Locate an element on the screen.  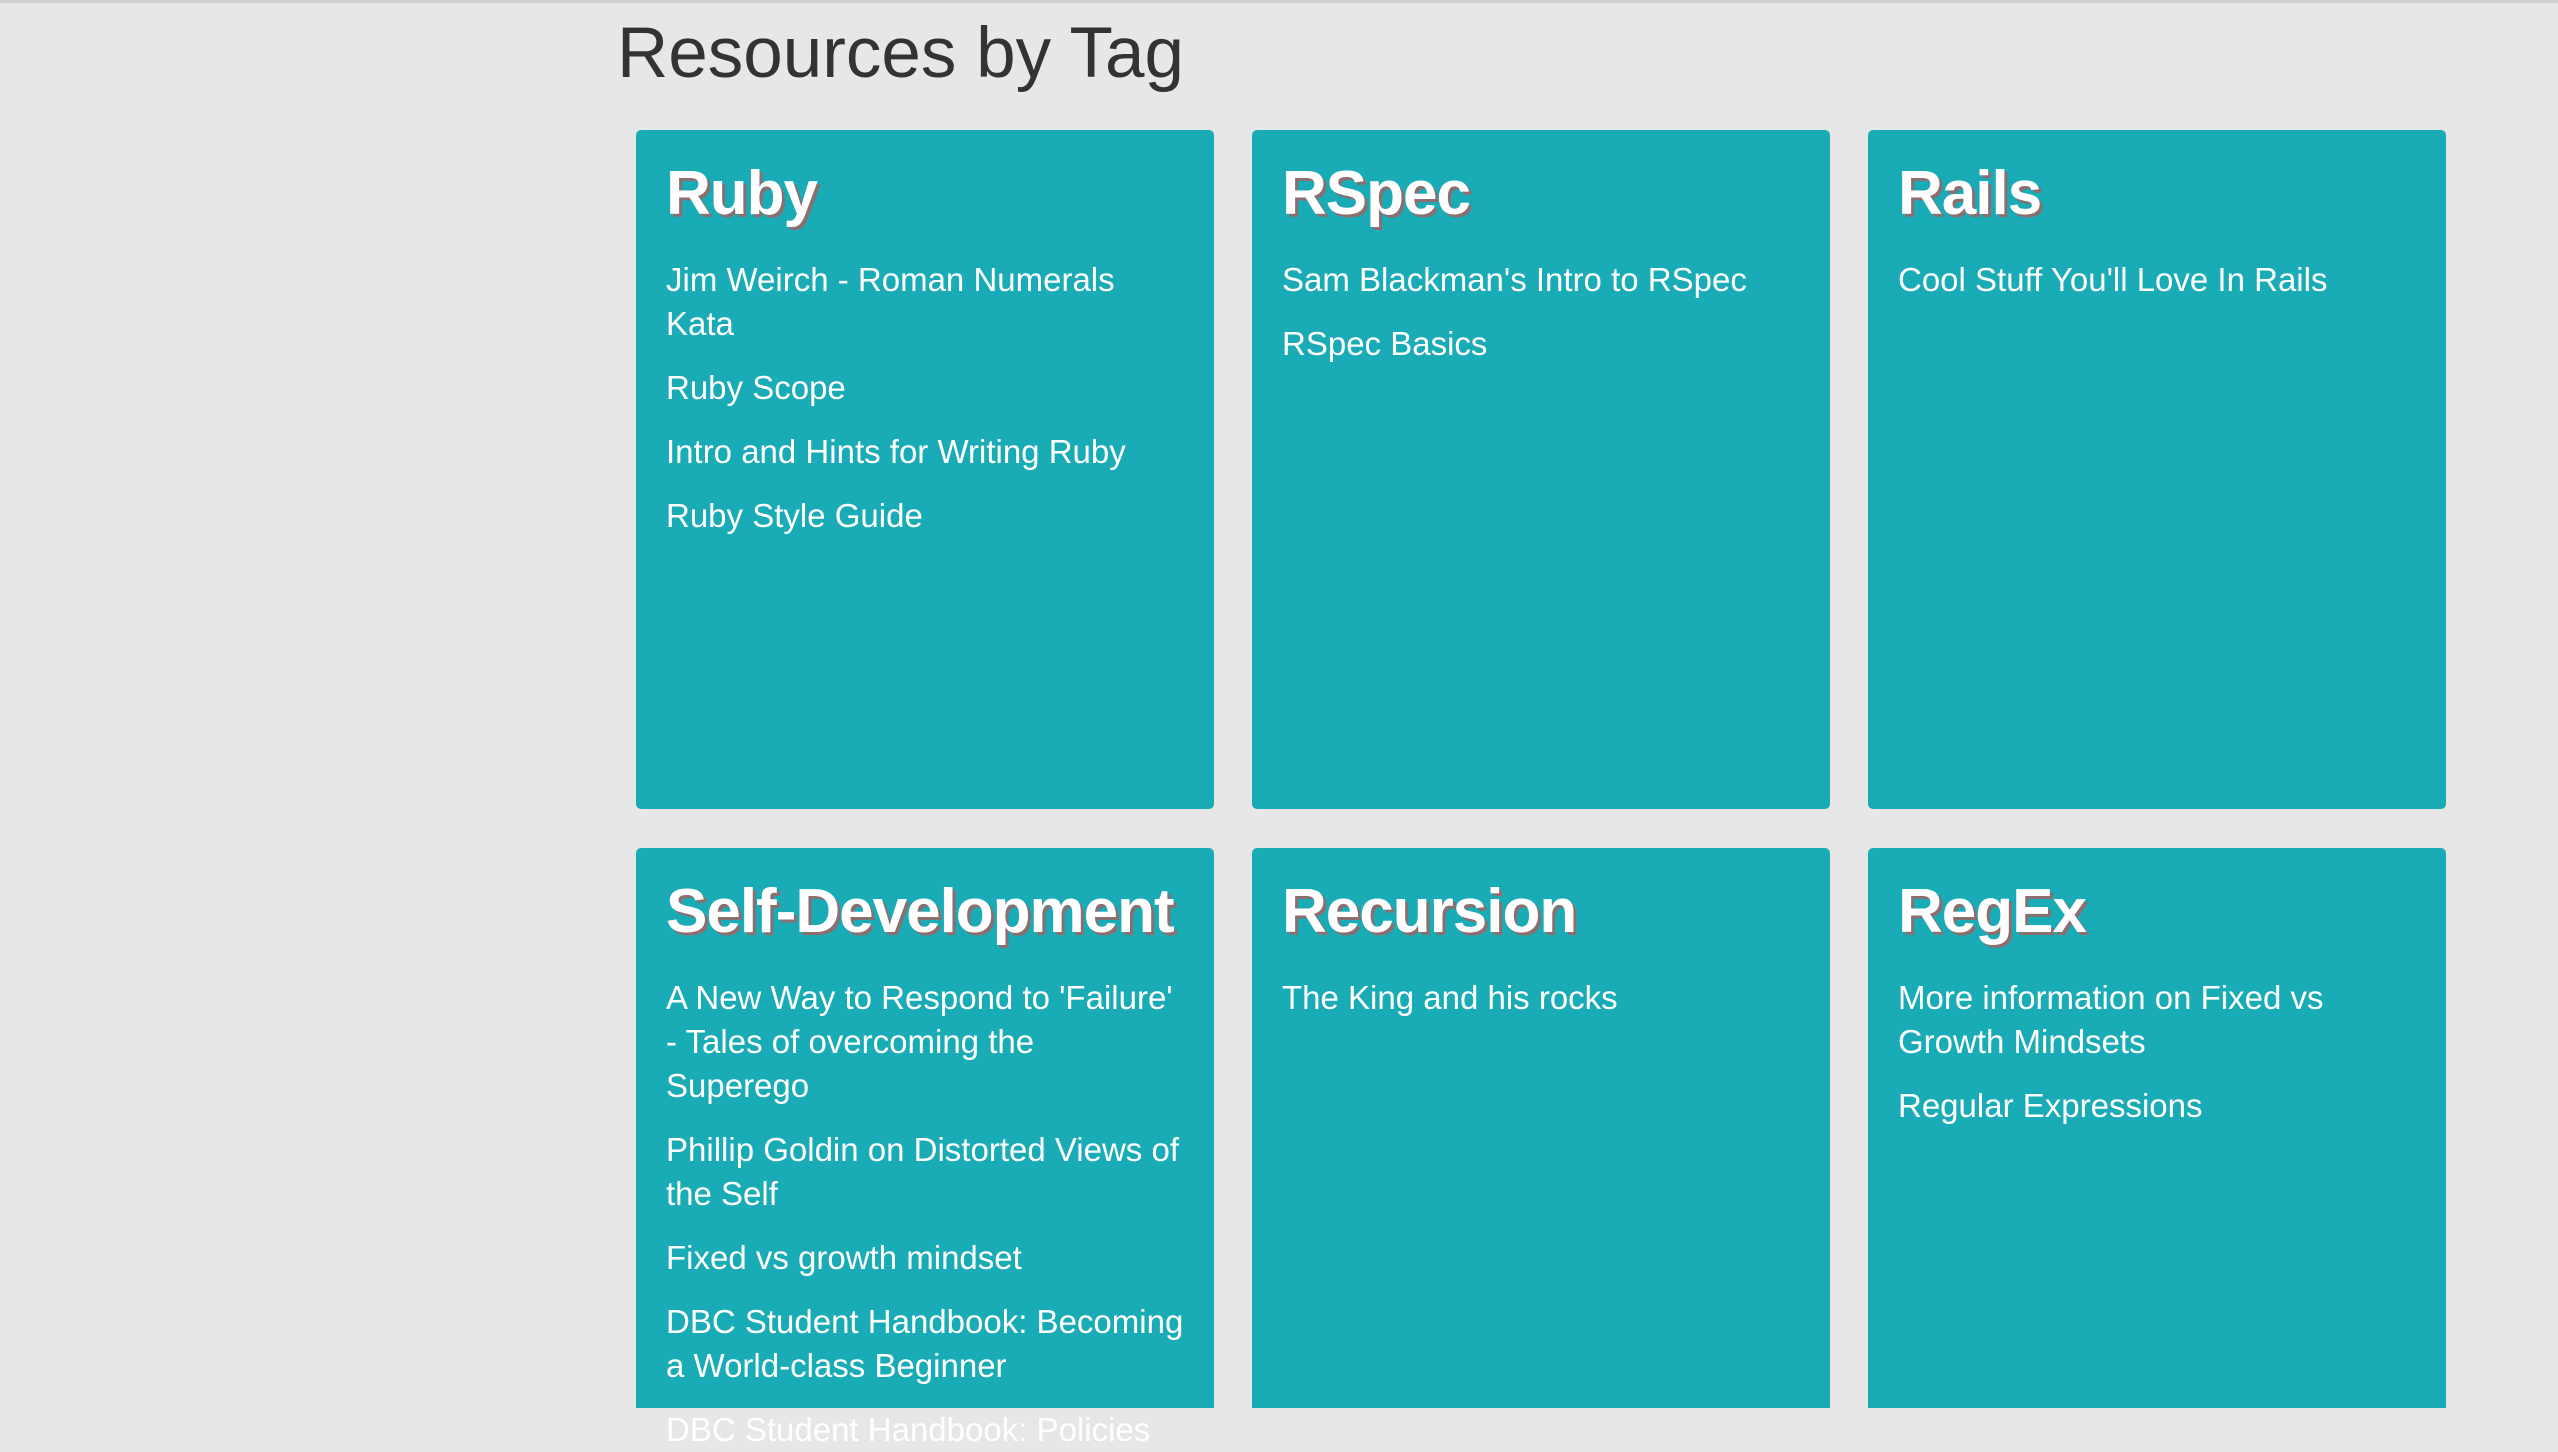
tag-title: RSpec is located at coordinates (1376, 193).